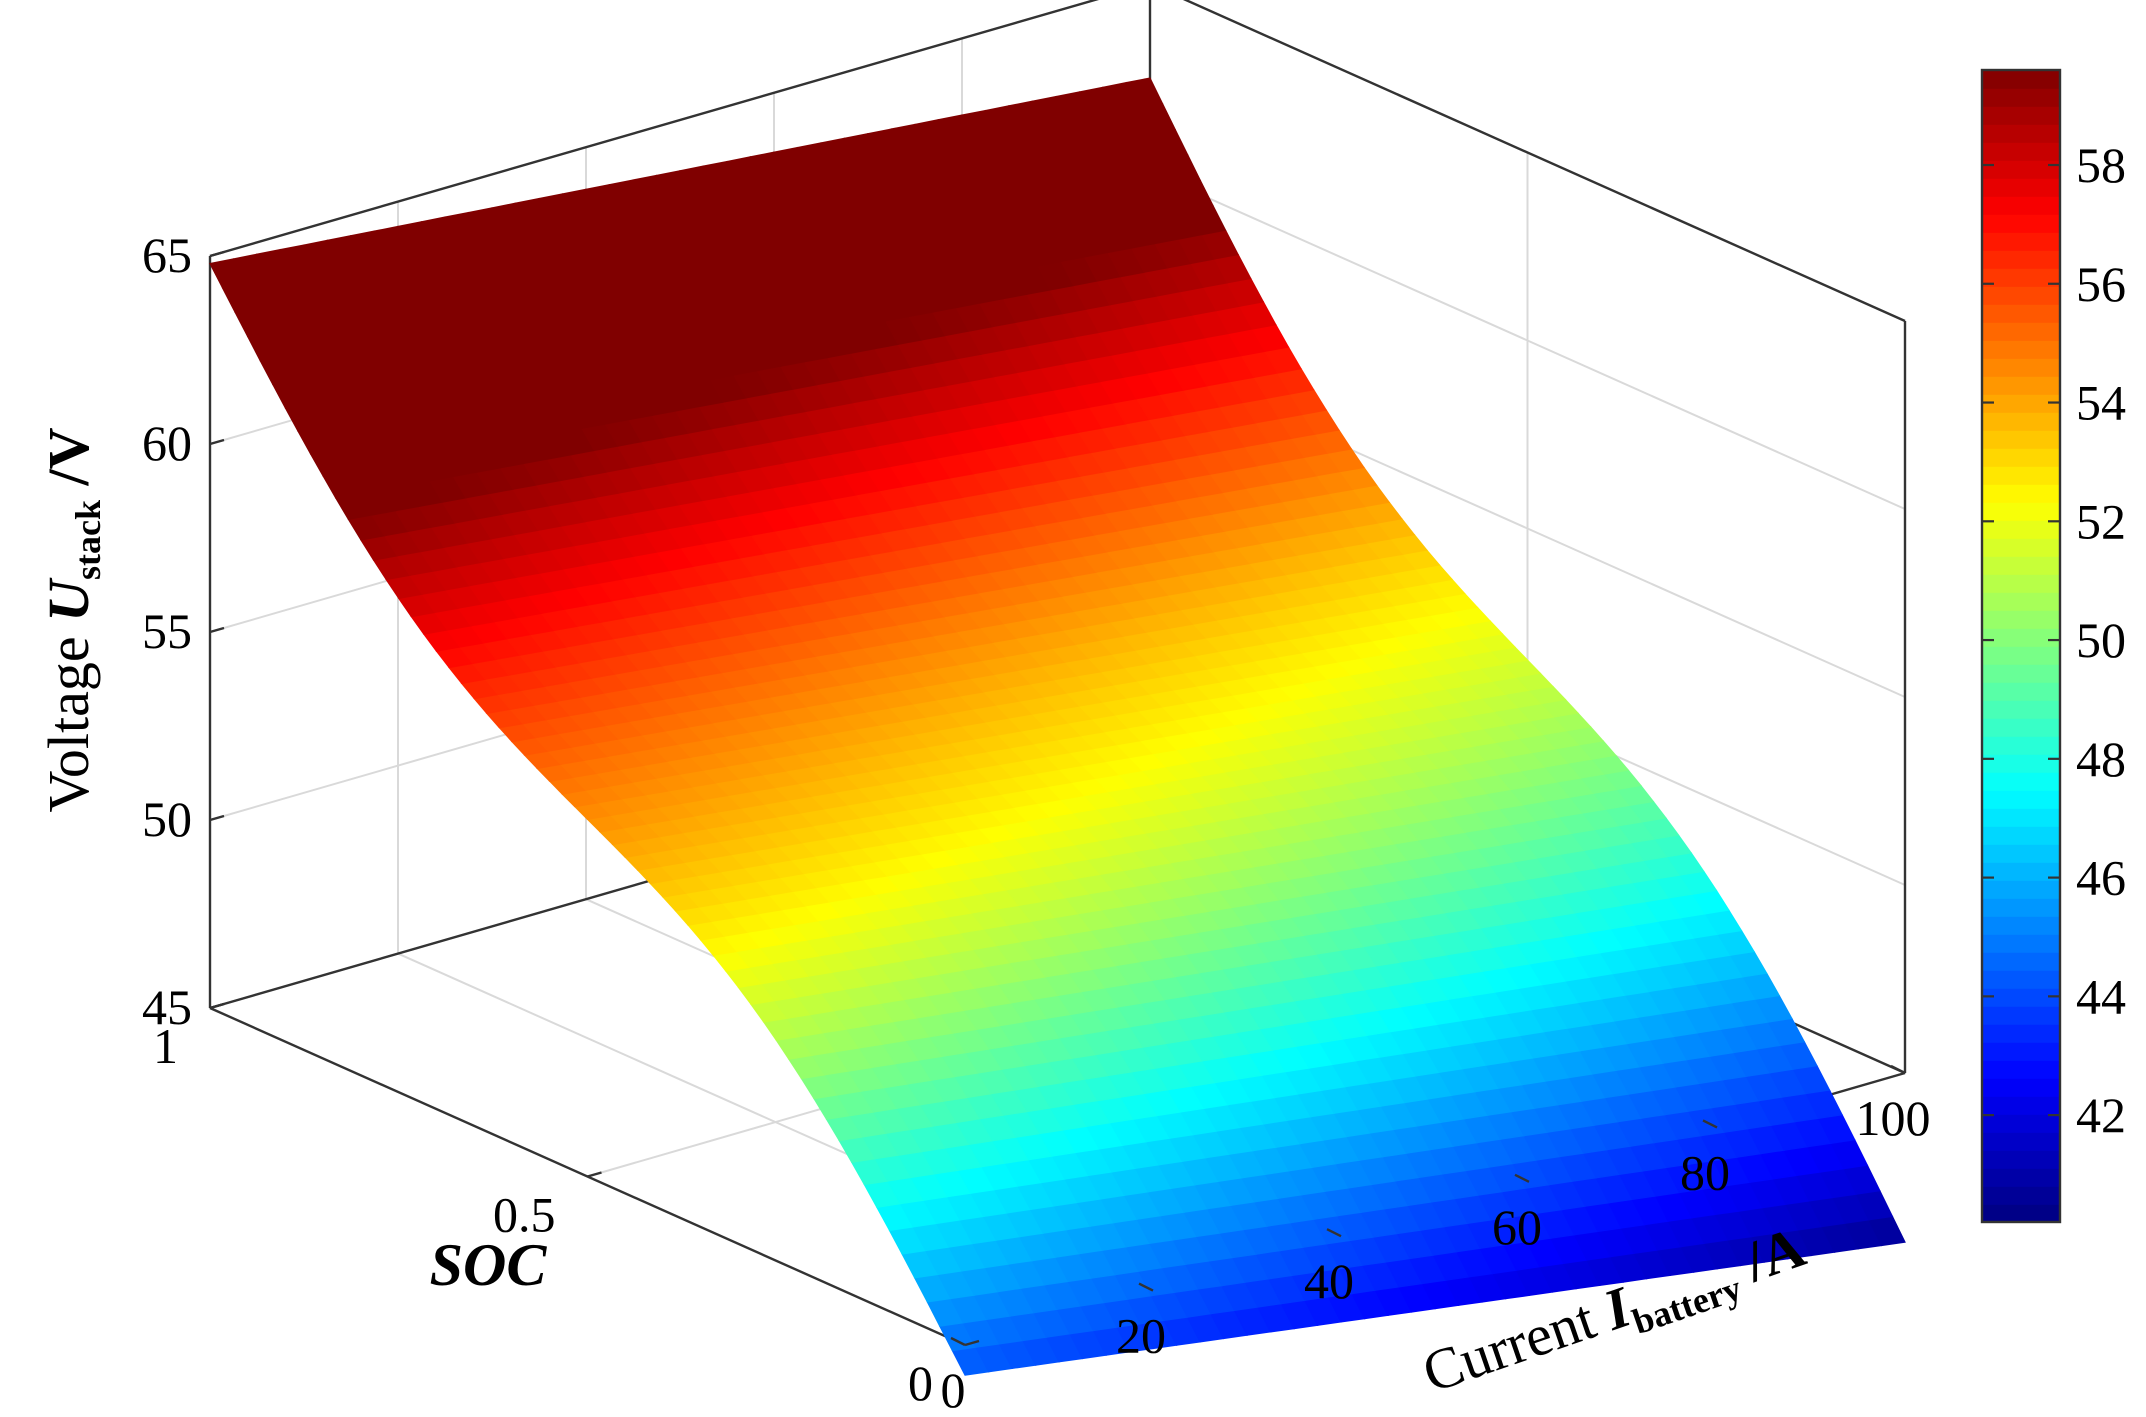 Image resolution: width=2146 pixels, height=1417 pixels. What do you see at coordinates (953, 1387) in the screenshot?
I see `x-tick-label: 0` at bounding box center [953, 1387].